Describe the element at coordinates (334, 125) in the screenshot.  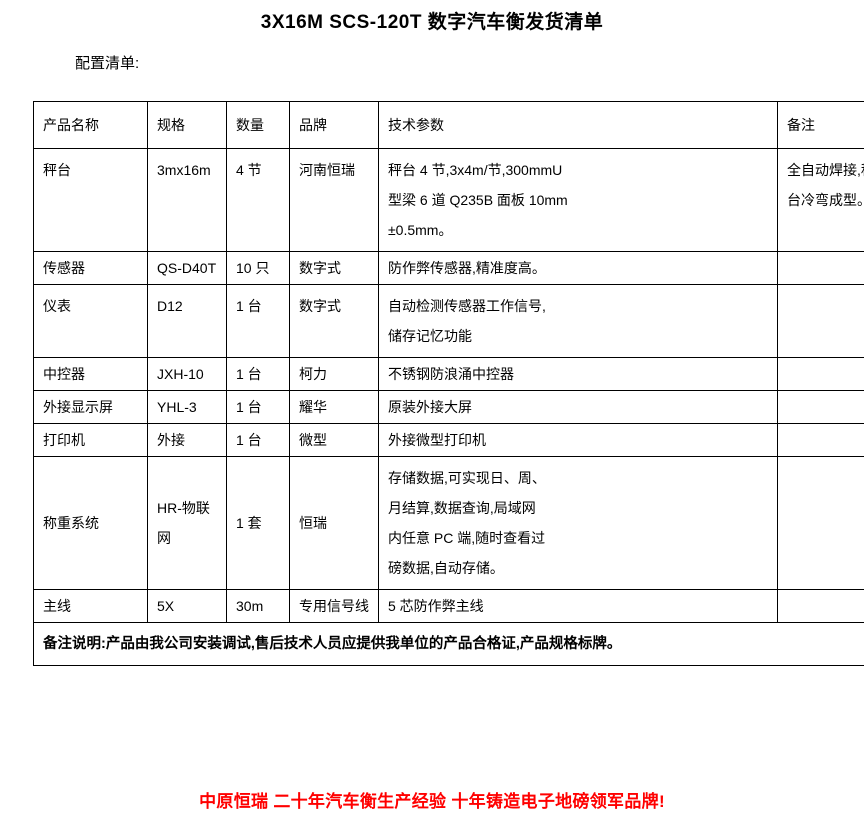
I see `header-brand: 品牌` at that location.